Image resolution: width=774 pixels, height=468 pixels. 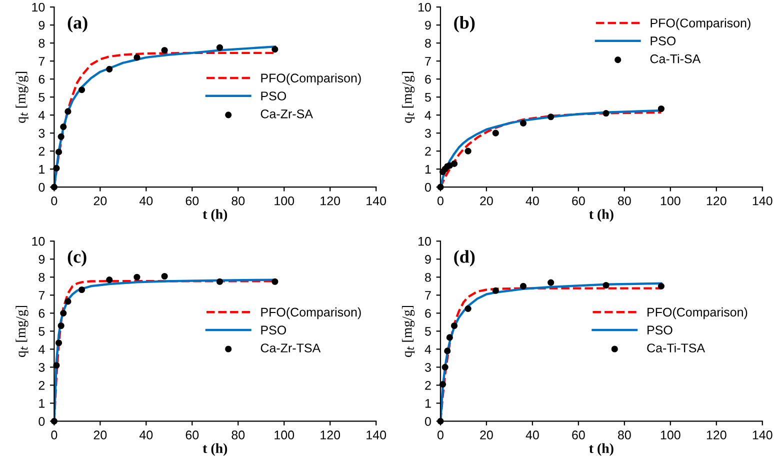 I want to click on legend-label: Ca-Zr-SA, so click(x=286, y=113).